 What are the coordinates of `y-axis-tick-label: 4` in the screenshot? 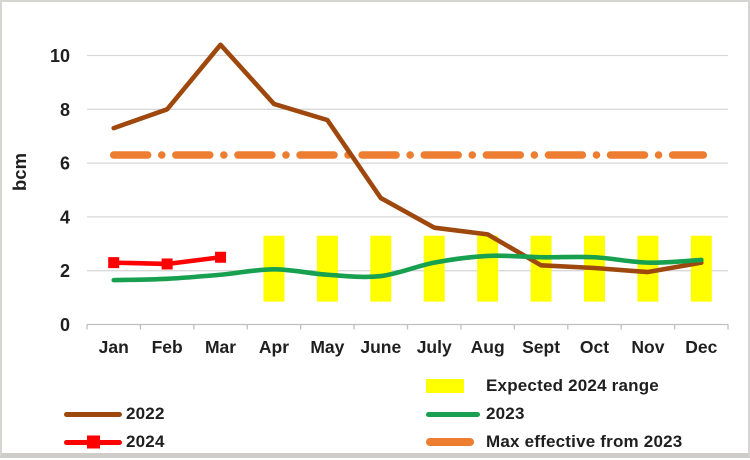 It's located at (65, 217).